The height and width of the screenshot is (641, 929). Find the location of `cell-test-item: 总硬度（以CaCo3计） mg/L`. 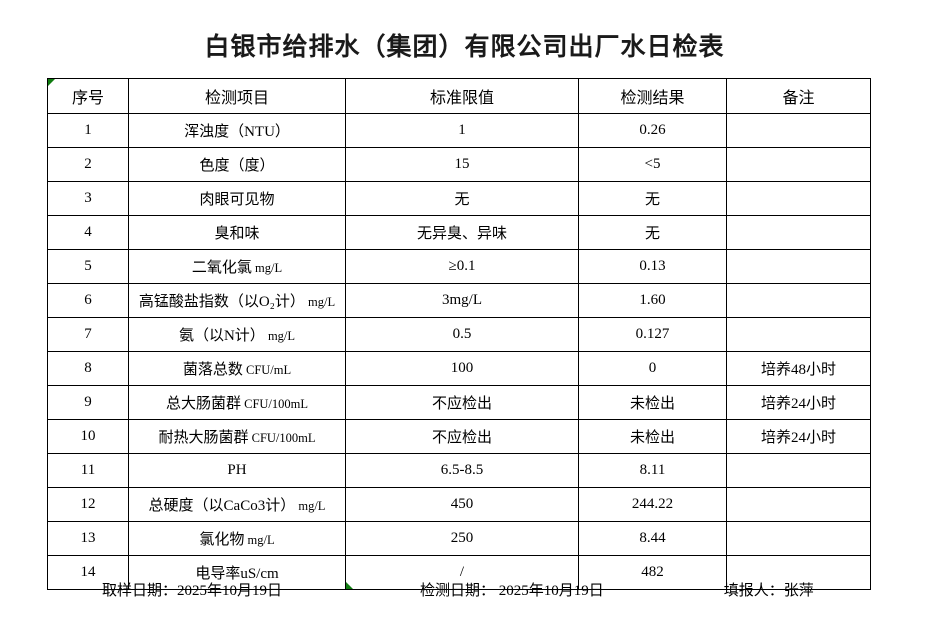

cell-test-item: 总硬度（以CaCo3计） mg/L is located at coordinates (237, 504).